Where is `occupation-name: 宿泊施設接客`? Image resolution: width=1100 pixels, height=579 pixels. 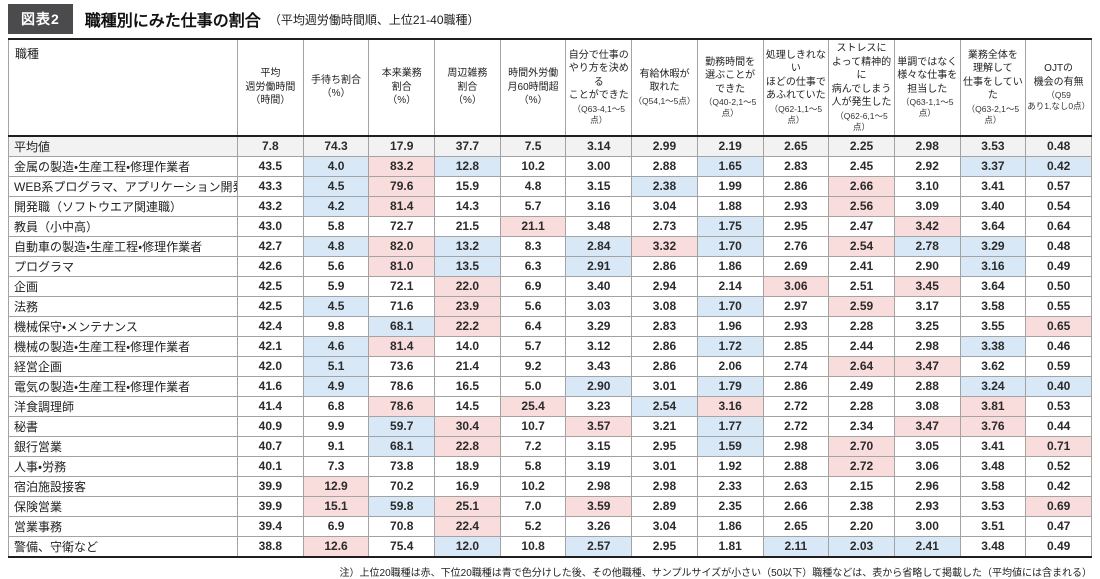 occupation-name: 宿泊施設接客 is located at coordinates (123, 486).